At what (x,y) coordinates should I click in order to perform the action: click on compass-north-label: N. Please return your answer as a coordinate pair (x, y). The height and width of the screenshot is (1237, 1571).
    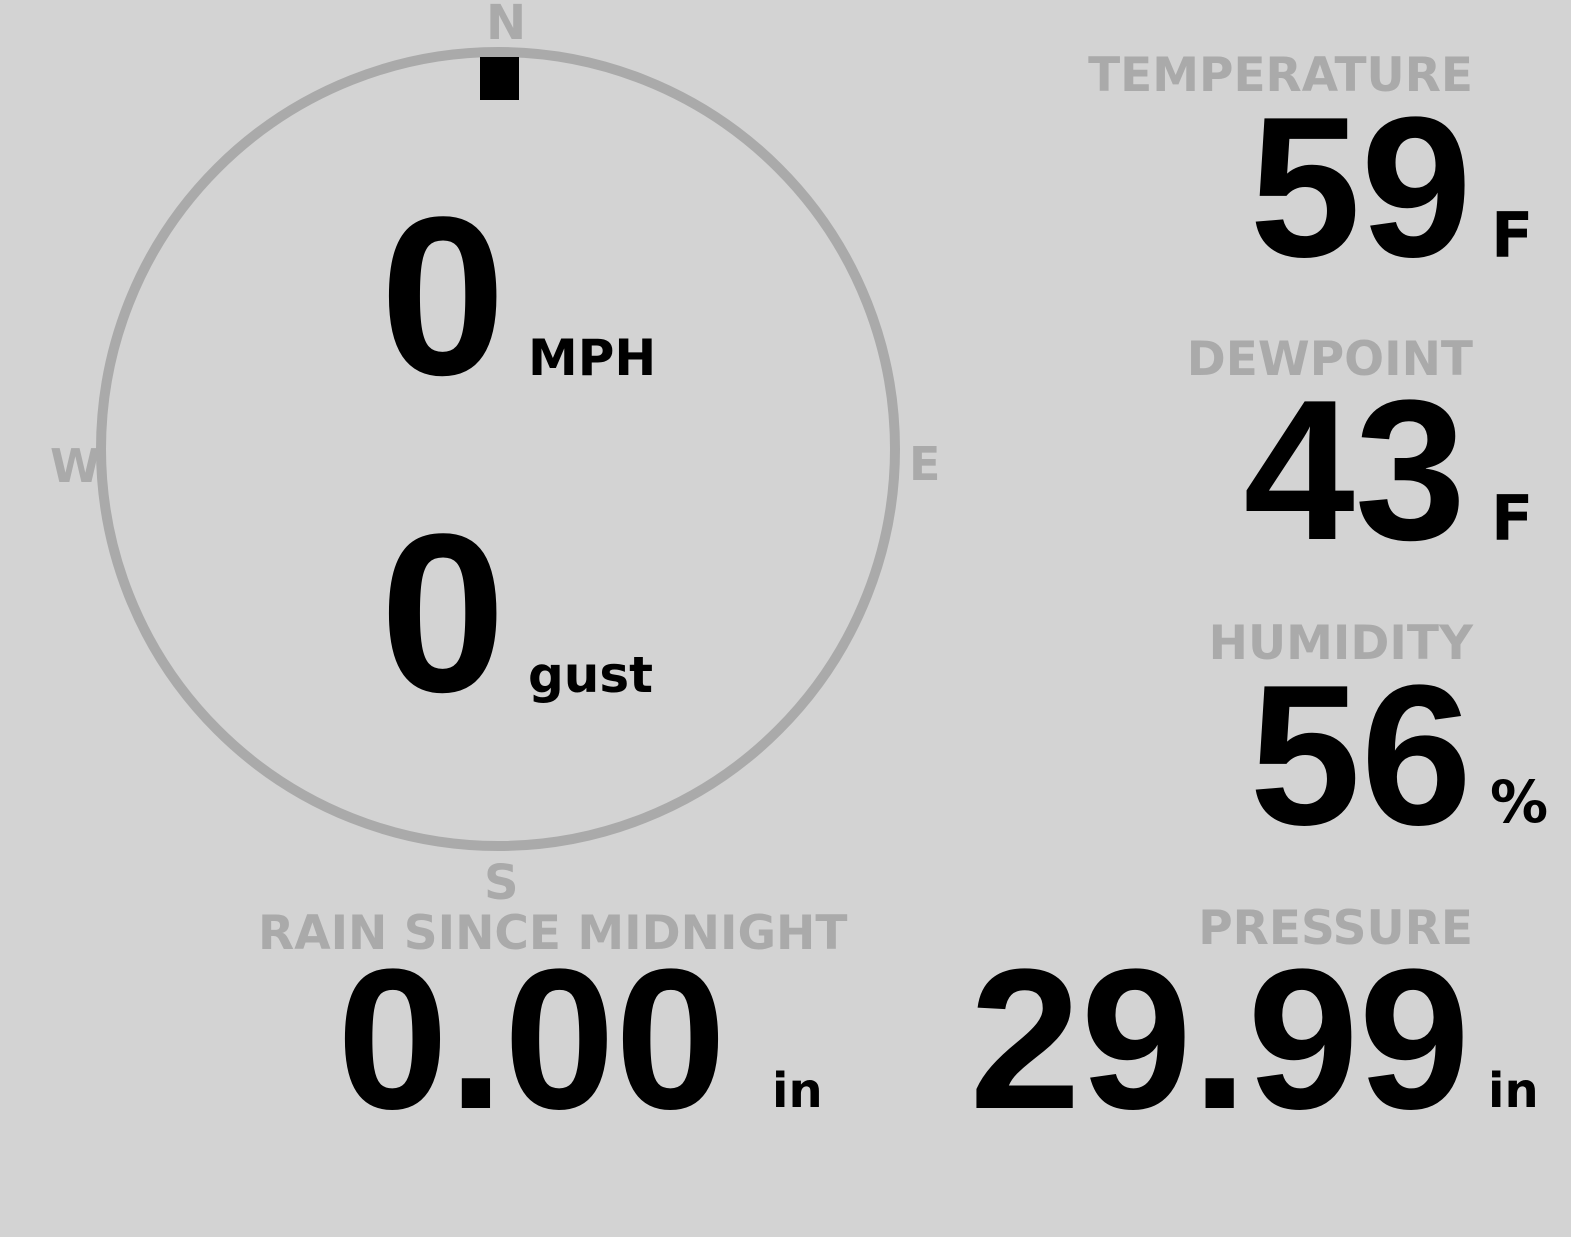
    Looking at the image, I should click on (506, 25).